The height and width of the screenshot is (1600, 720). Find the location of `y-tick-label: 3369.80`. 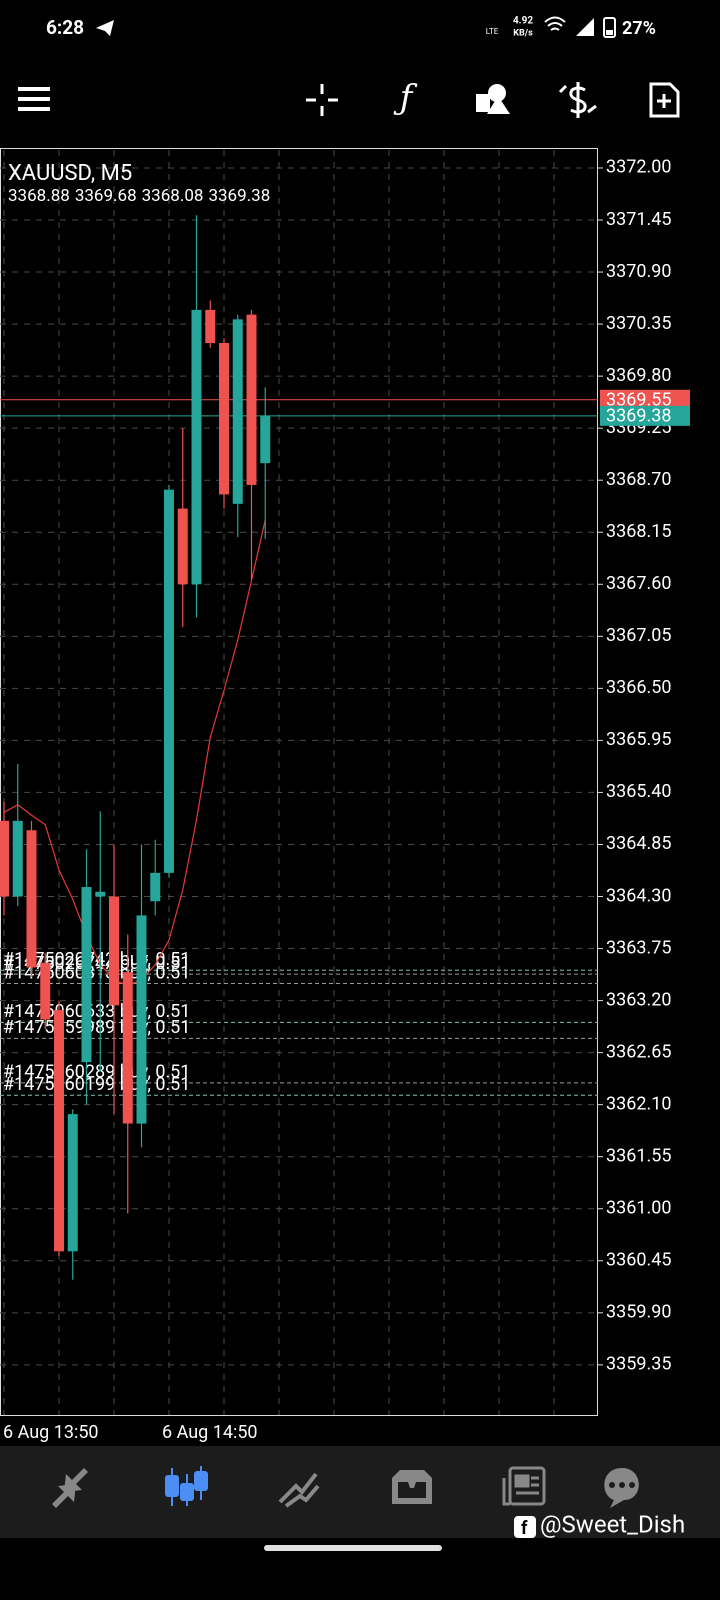

y-tick-label: 3369.80 is located at coordinates (638, 375).